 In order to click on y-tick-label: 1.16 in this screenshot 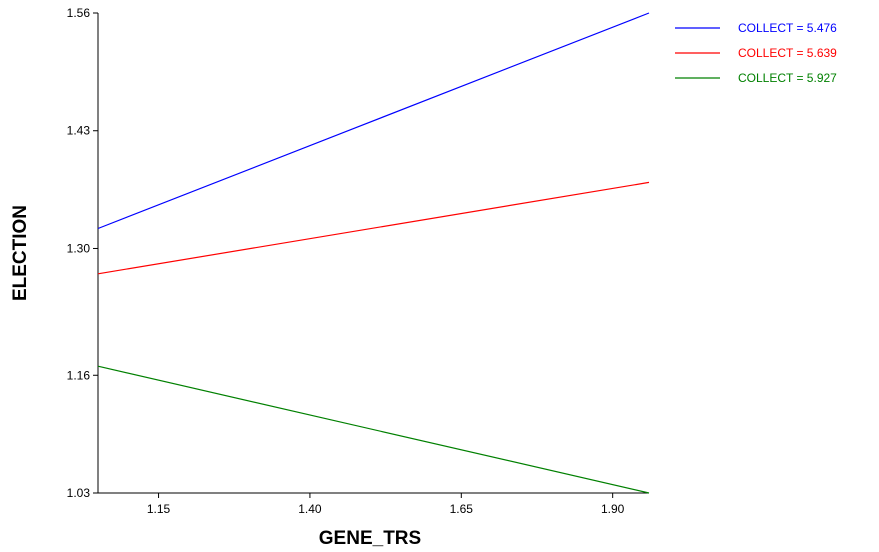, I will do `click(79, 375)`.